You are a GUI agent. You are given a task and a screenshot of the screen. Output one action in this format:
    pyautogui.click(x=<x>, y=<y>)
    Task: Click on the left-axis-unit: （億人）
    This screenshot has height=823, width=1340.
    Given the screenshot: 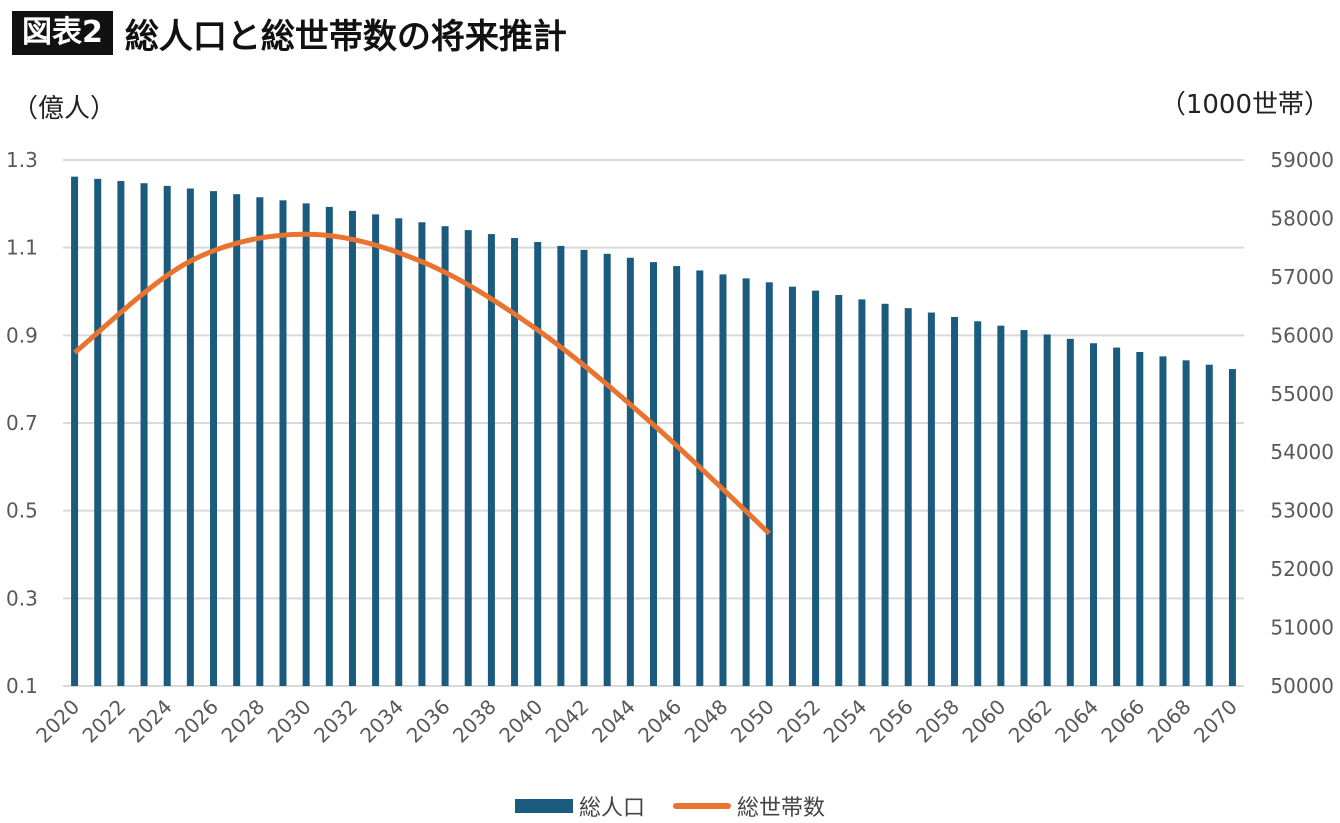 What is the action you would take?
    pyautogui.click(x=64, y=109)
    